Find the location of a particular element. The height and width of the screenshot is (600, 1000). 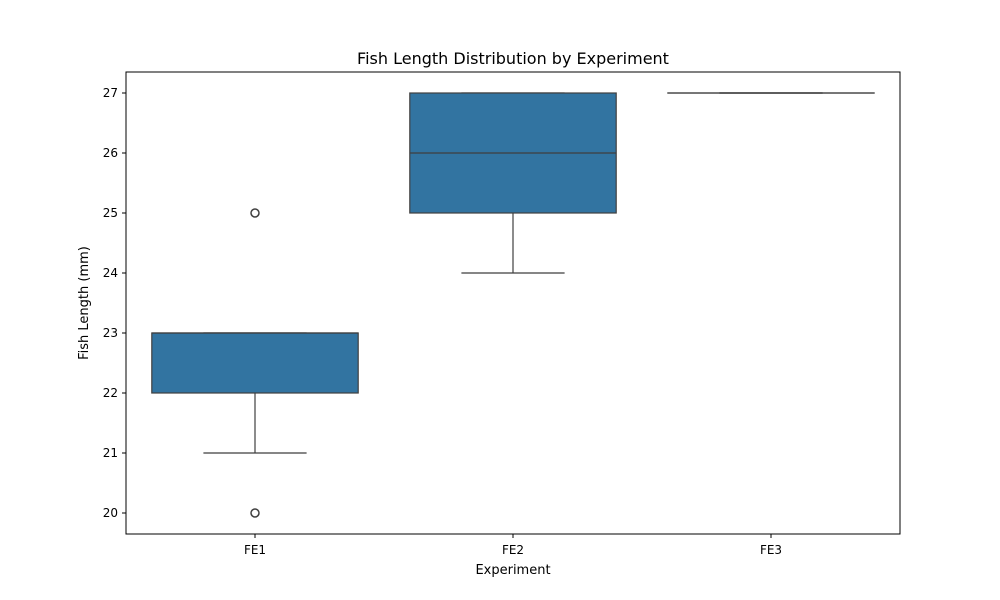

iqr-box is located at coordinates (255, 363).